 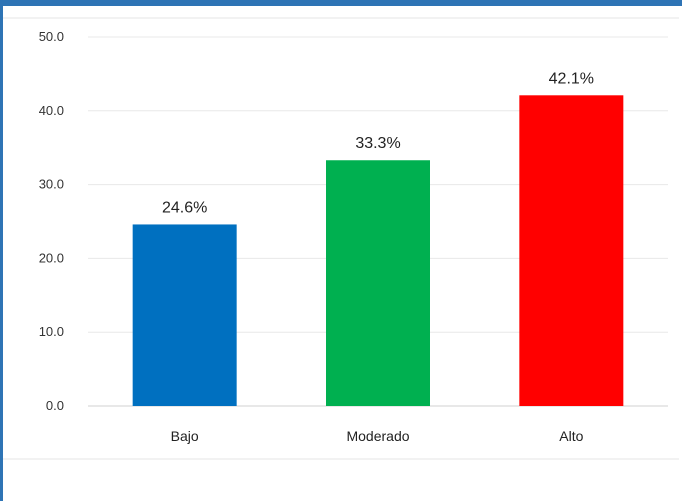 I want to click on bar-alto, so click(x=571, y=250).